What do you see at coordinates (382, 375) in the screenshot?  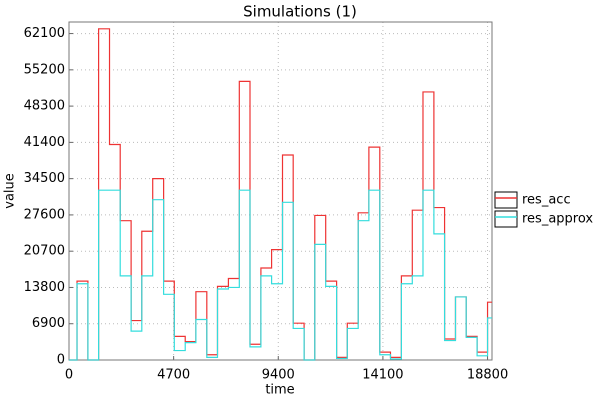 I see `x-tick-label: 14100` at bounding box center [382, 375].